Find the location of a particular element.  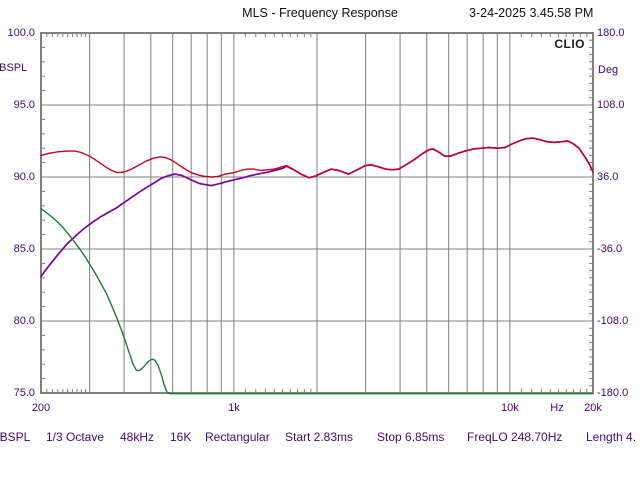

x-tick-label: 10k is located at coordinates (510, 408).